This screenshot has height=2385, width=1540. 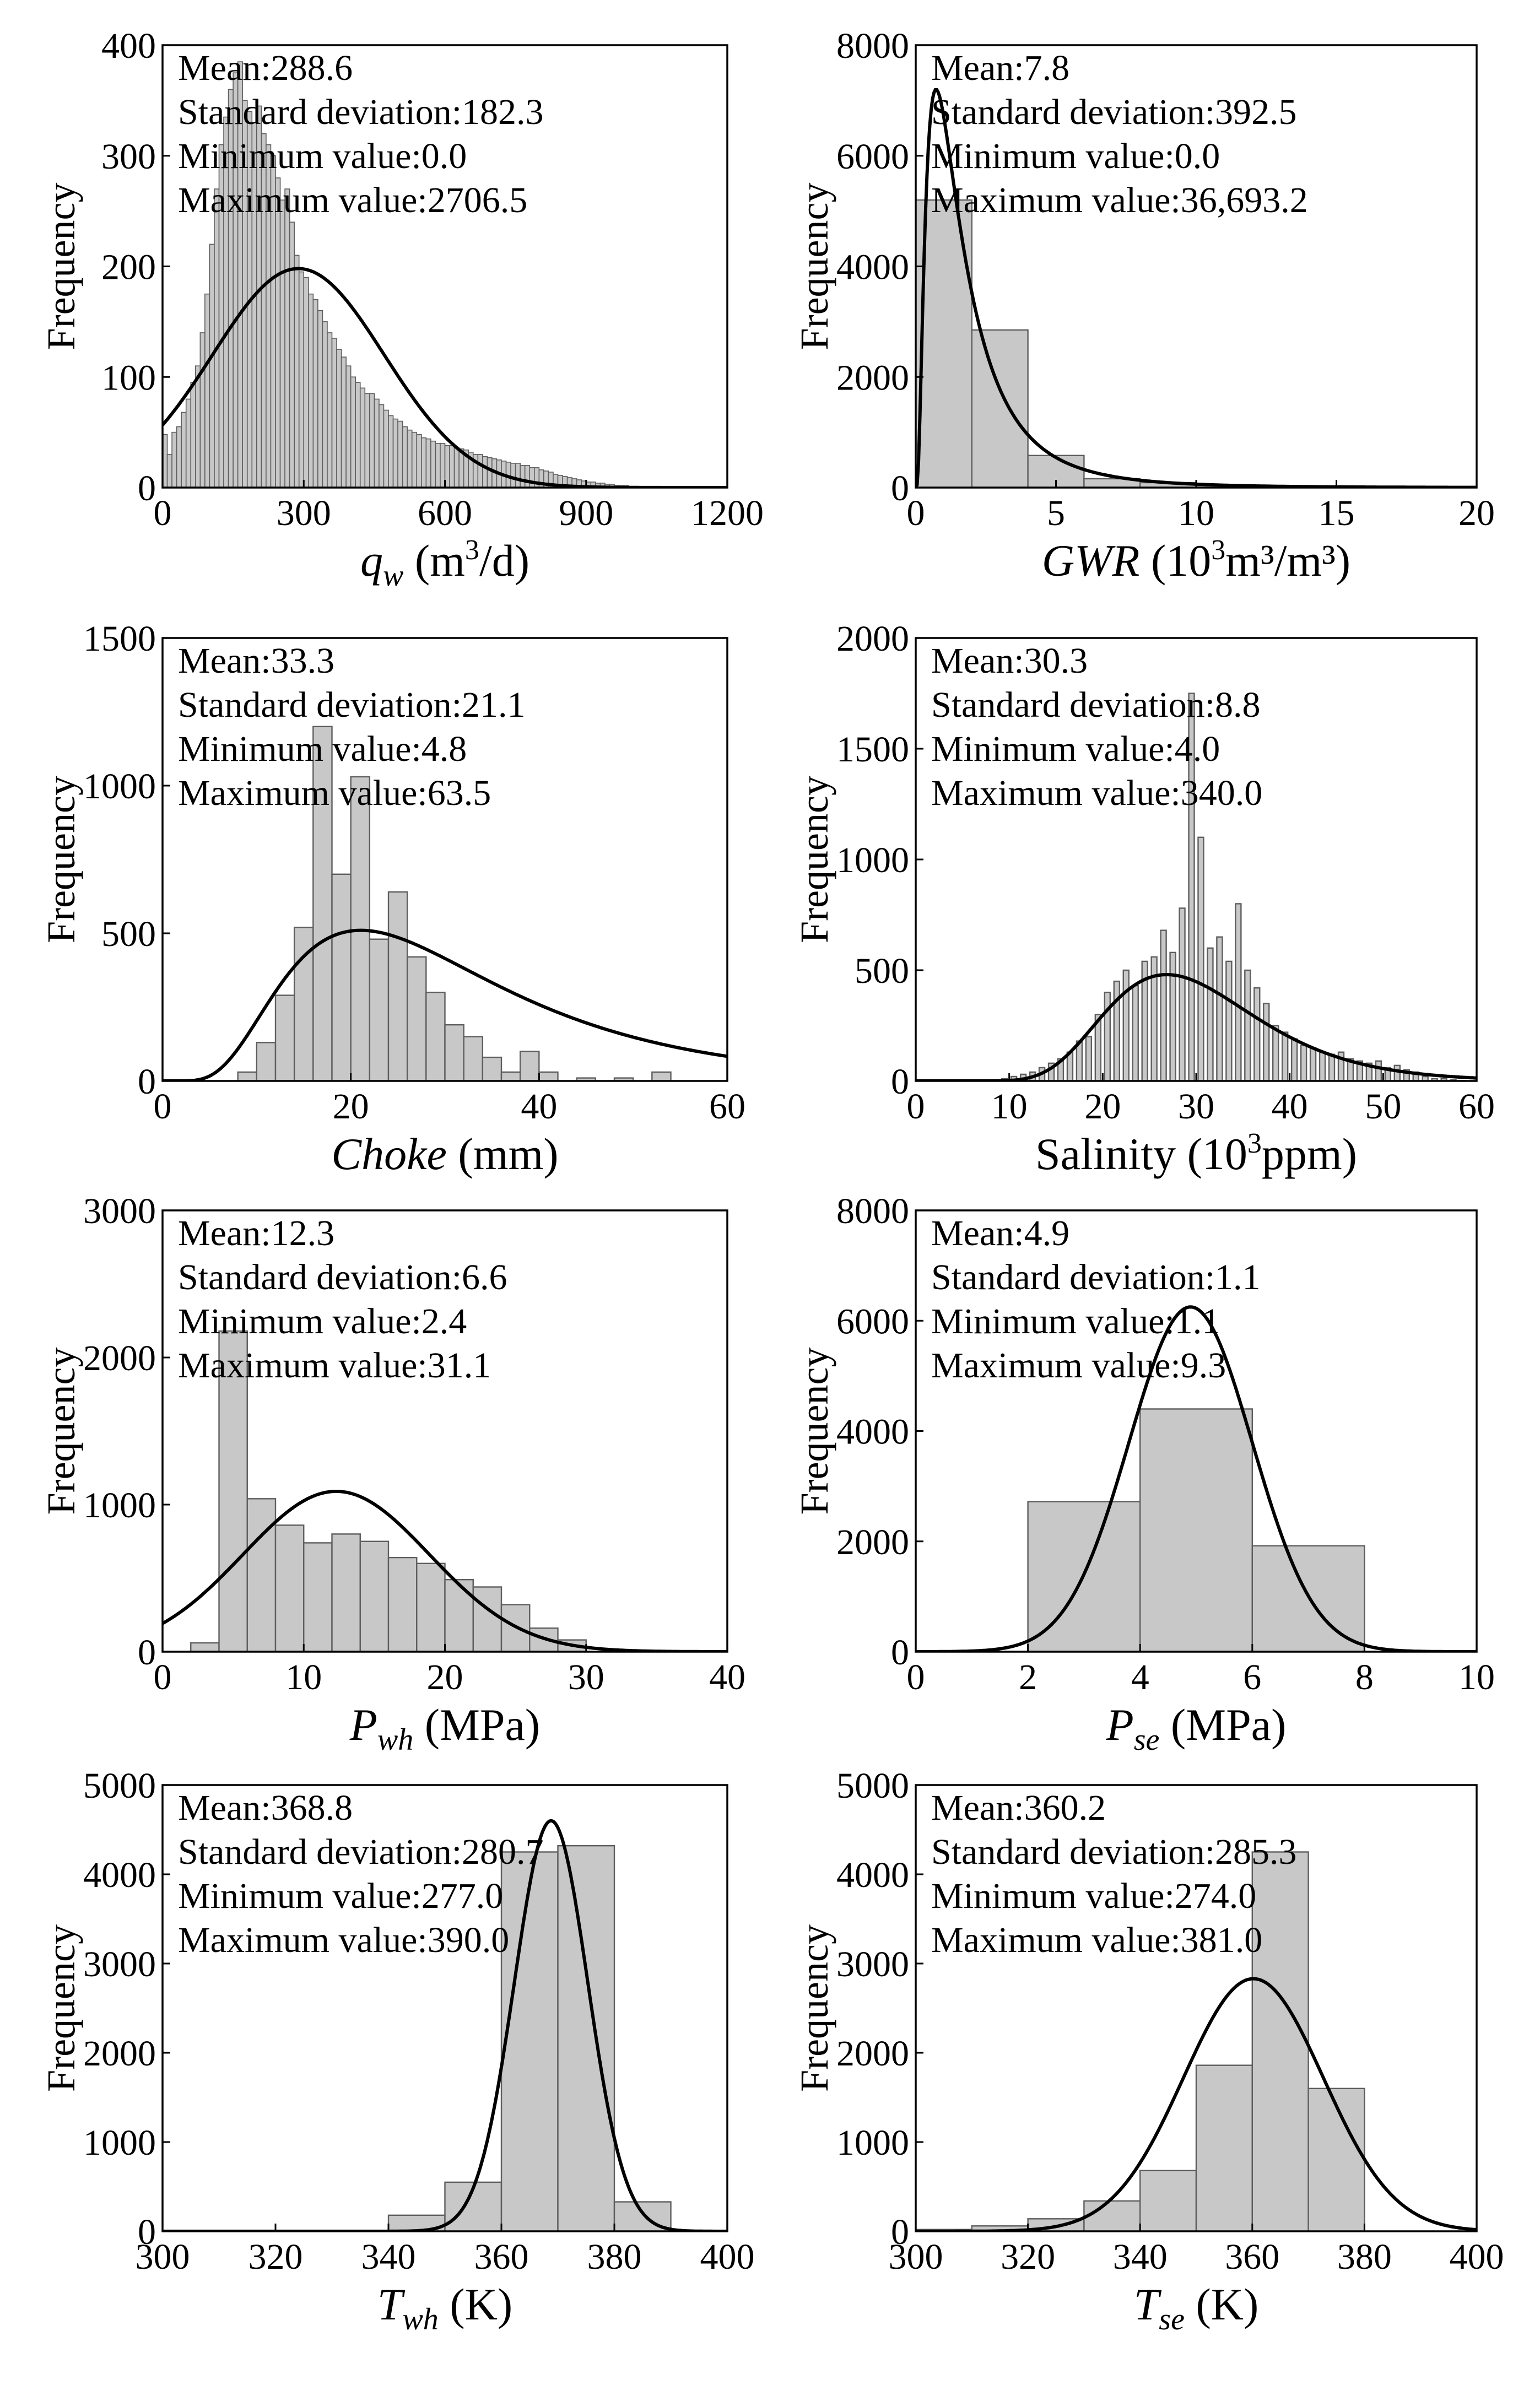 What do you see at coordinates (1140, 2041) in the screenshot?
I see `bars` at bounding box center [1140, 2041].